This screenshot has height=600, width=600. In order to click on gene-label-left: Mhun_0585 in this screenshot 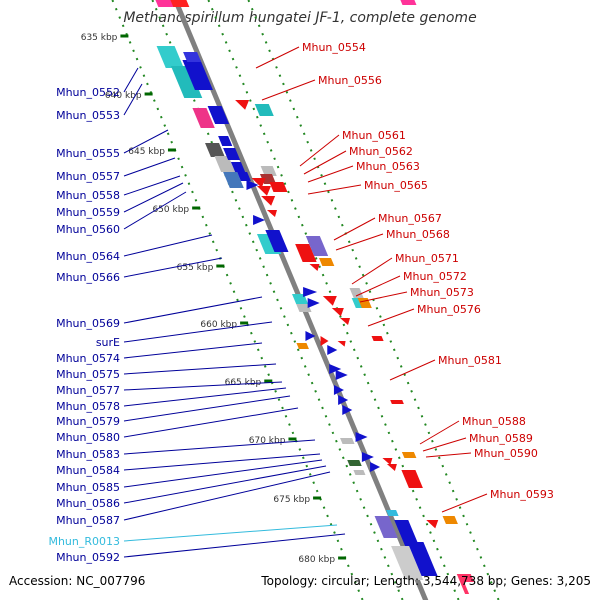, I will do `click(88, 487)`.